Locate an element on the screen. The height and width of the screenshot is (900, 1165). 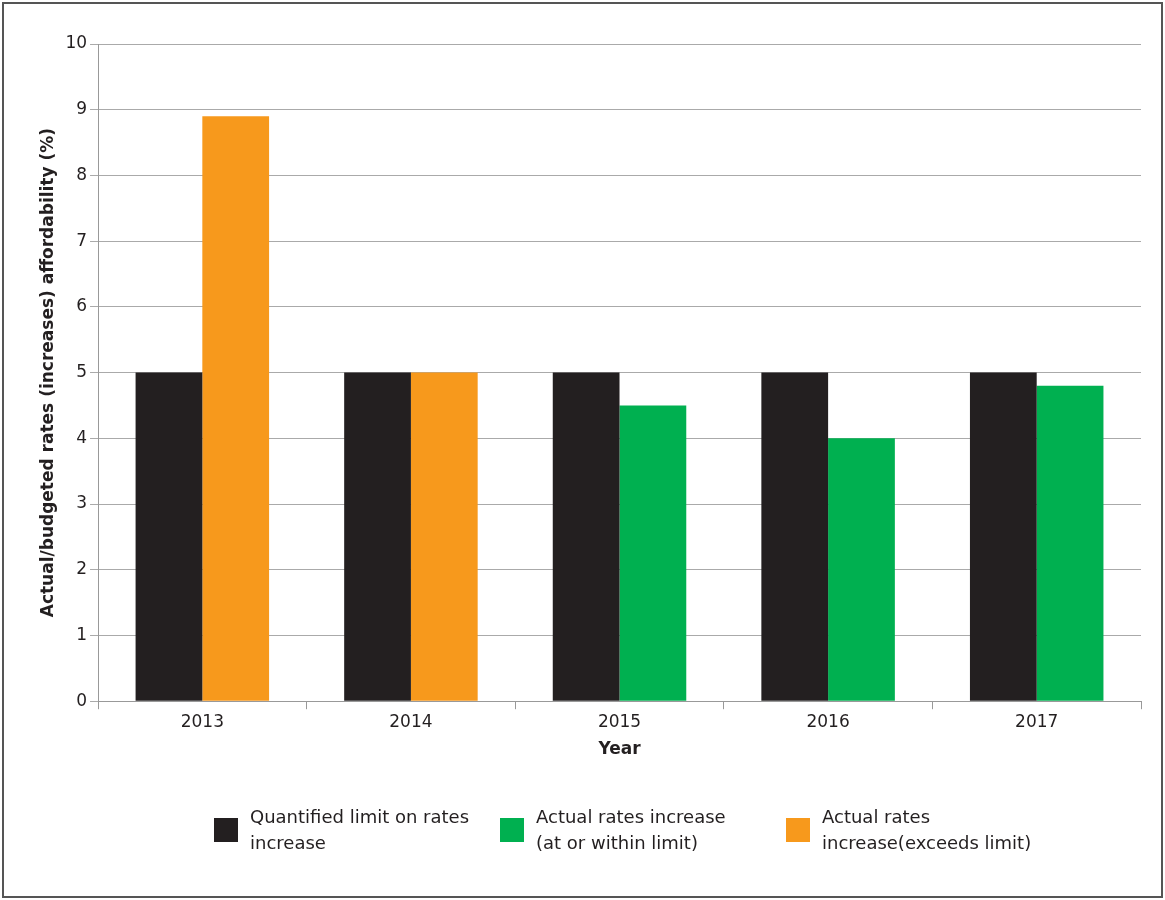
y-tick-label: 6 is located at coordinates (82, 305).